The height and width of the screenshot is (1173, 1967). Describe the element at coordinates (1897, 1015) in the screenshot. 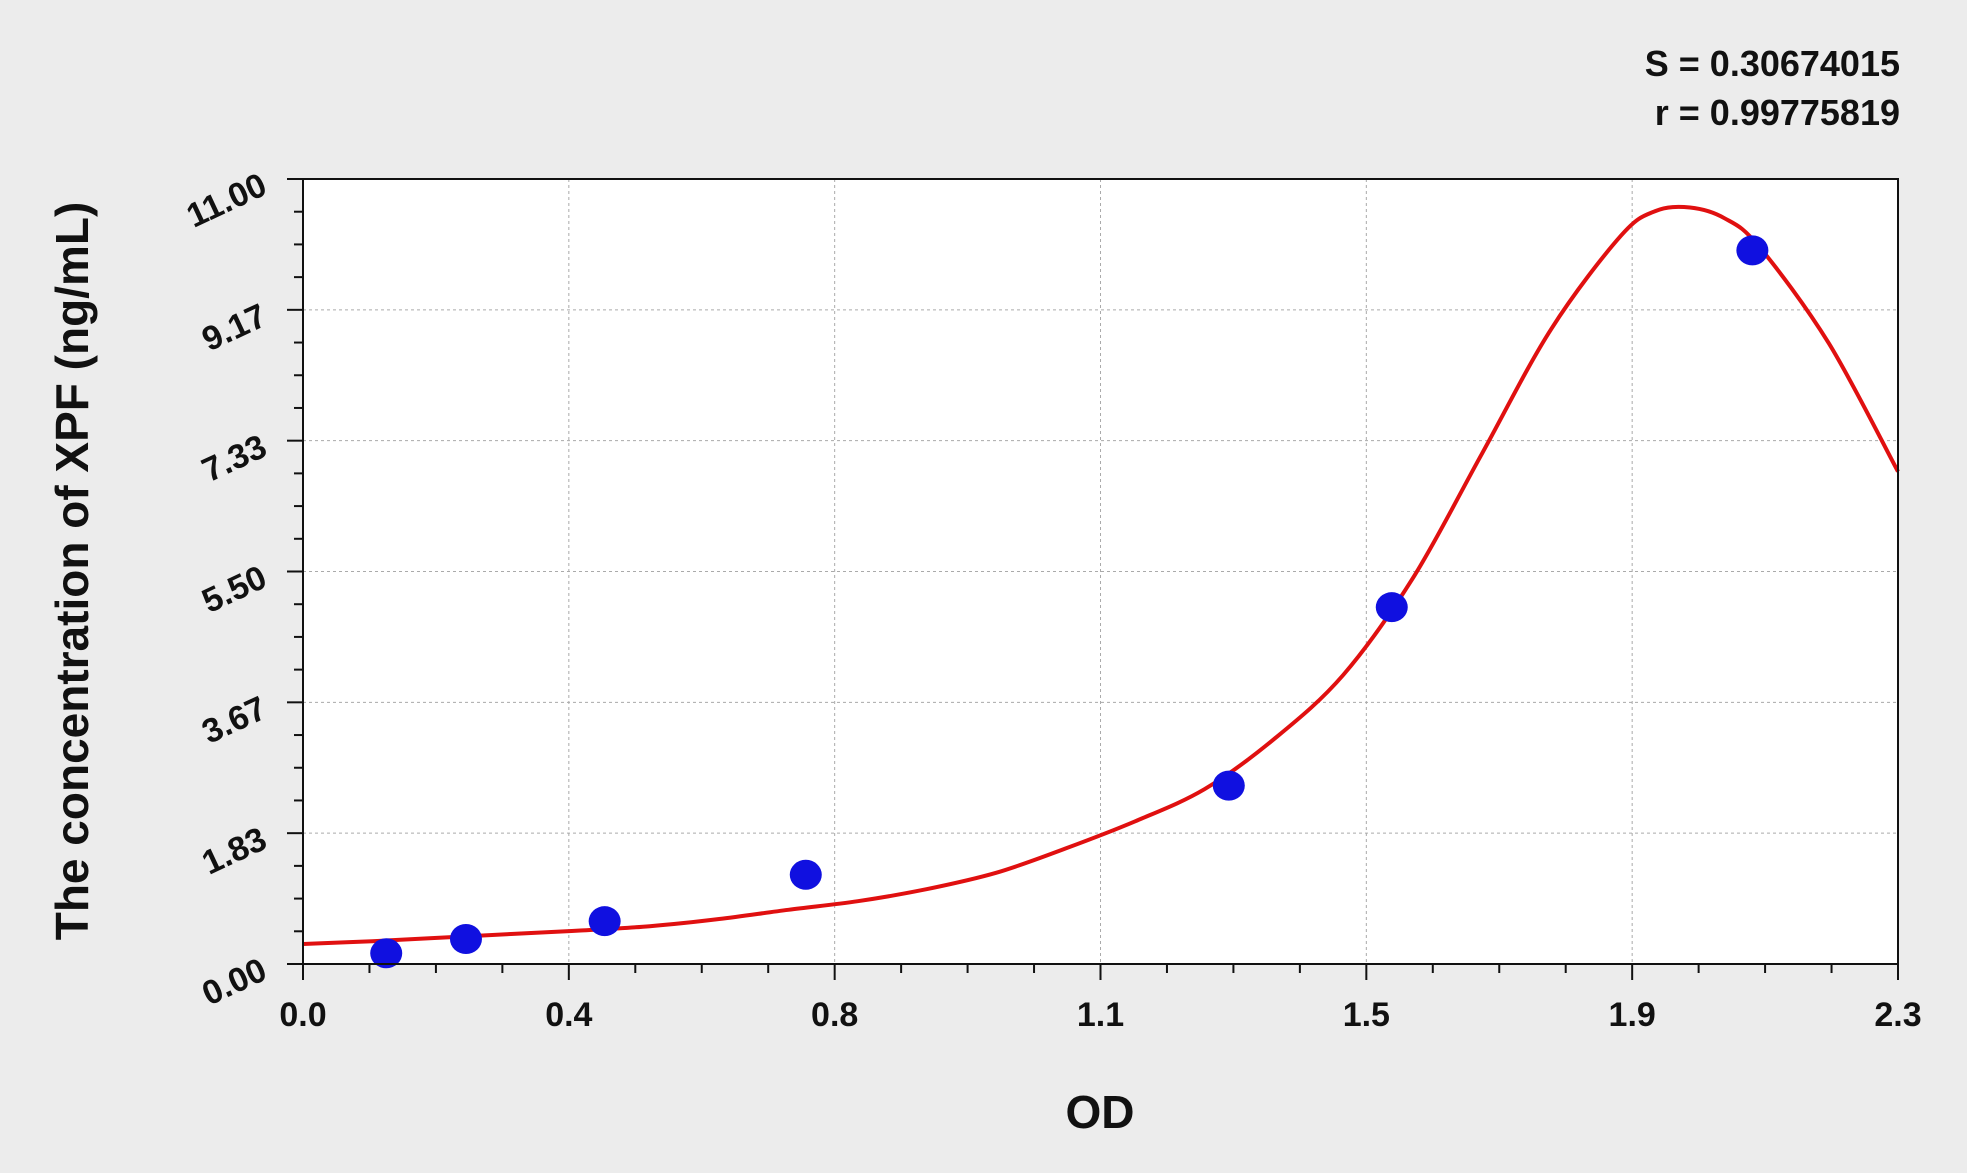

I see `x-tick-label: 2.3` at that location.